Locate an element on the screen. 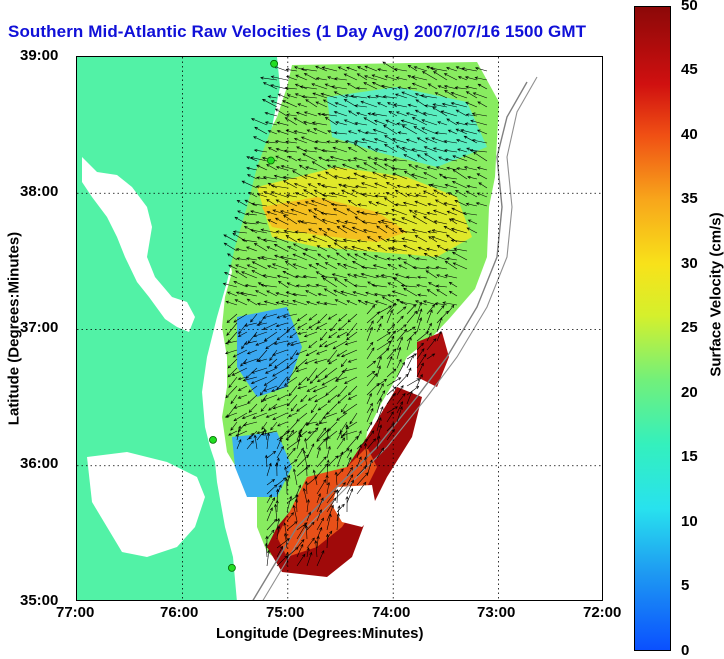 This screenshot has height=659, width=724. colorbar-tick: 45 is located at coordinates (689, 69).